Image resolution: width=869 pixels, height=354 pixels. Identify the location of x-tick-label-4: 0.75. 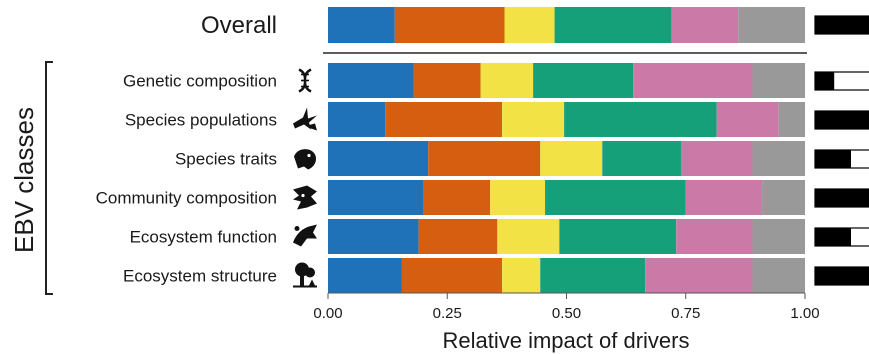
(685, 313).